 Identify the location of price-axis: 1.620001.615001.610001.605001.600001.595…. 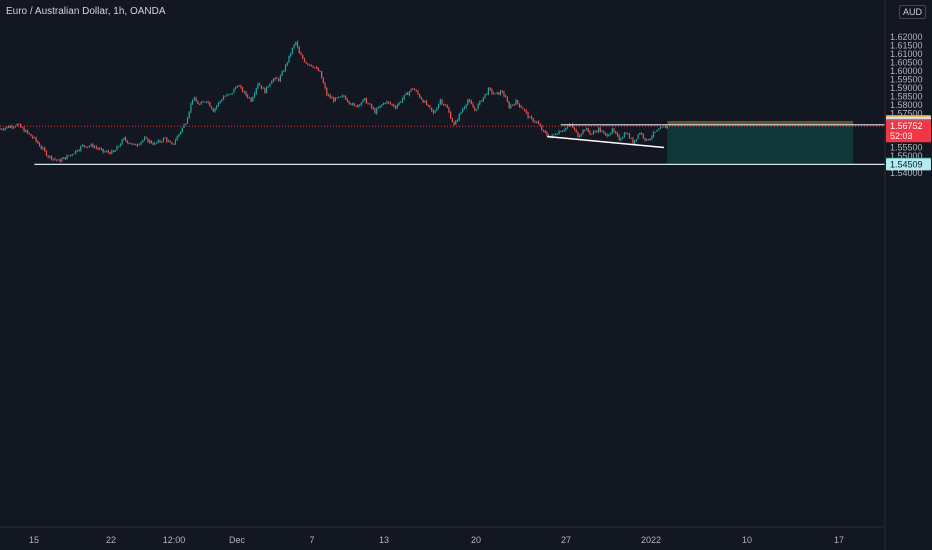
(906, 105).